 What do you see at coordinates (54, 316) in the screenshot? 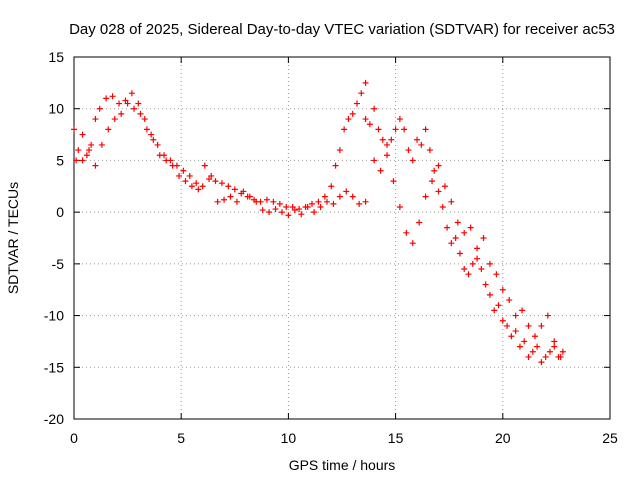
I see `y-tick-label: -10` at bounding box center [54, 316].